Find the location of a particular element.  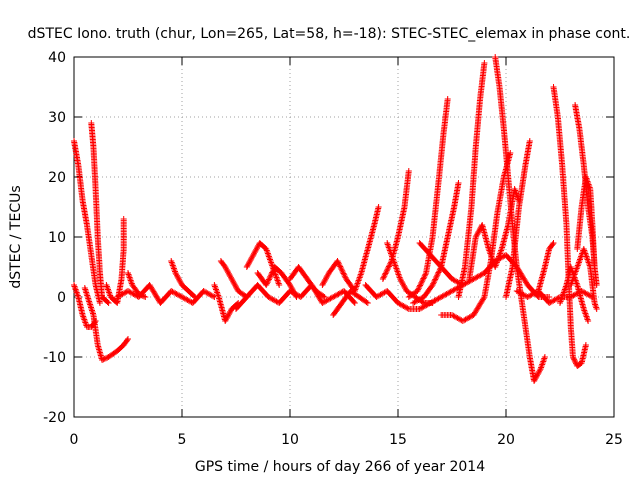

y-axis-label: dSTEC / TECUs is located at coordinates (16, 236).